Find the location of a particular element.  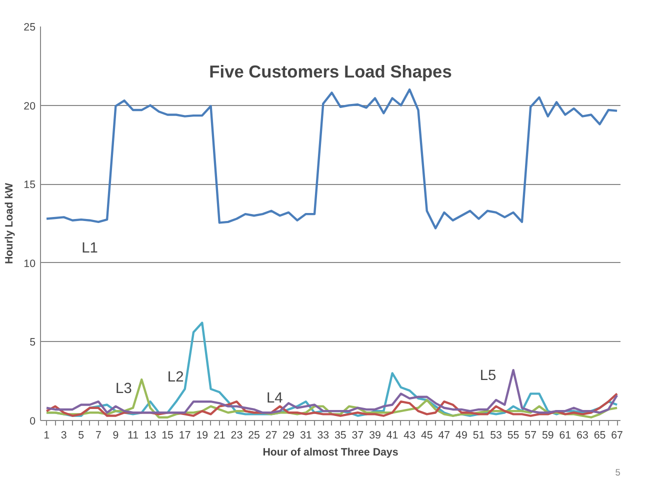

x-axis-title: Hour of almost Three Days is located at coordinates (330, 452).